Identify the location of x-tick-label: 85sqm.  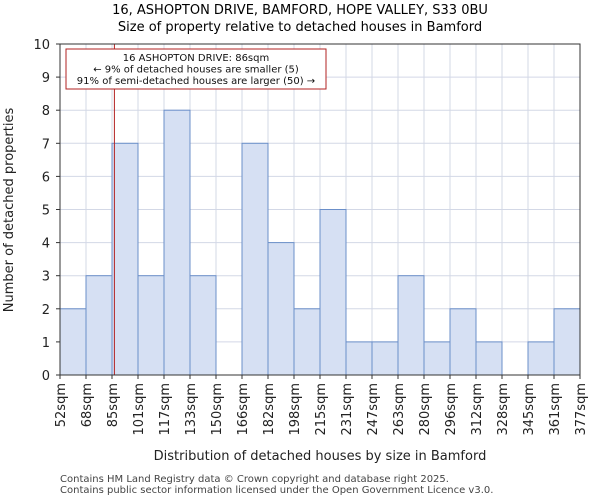
(113, 405).